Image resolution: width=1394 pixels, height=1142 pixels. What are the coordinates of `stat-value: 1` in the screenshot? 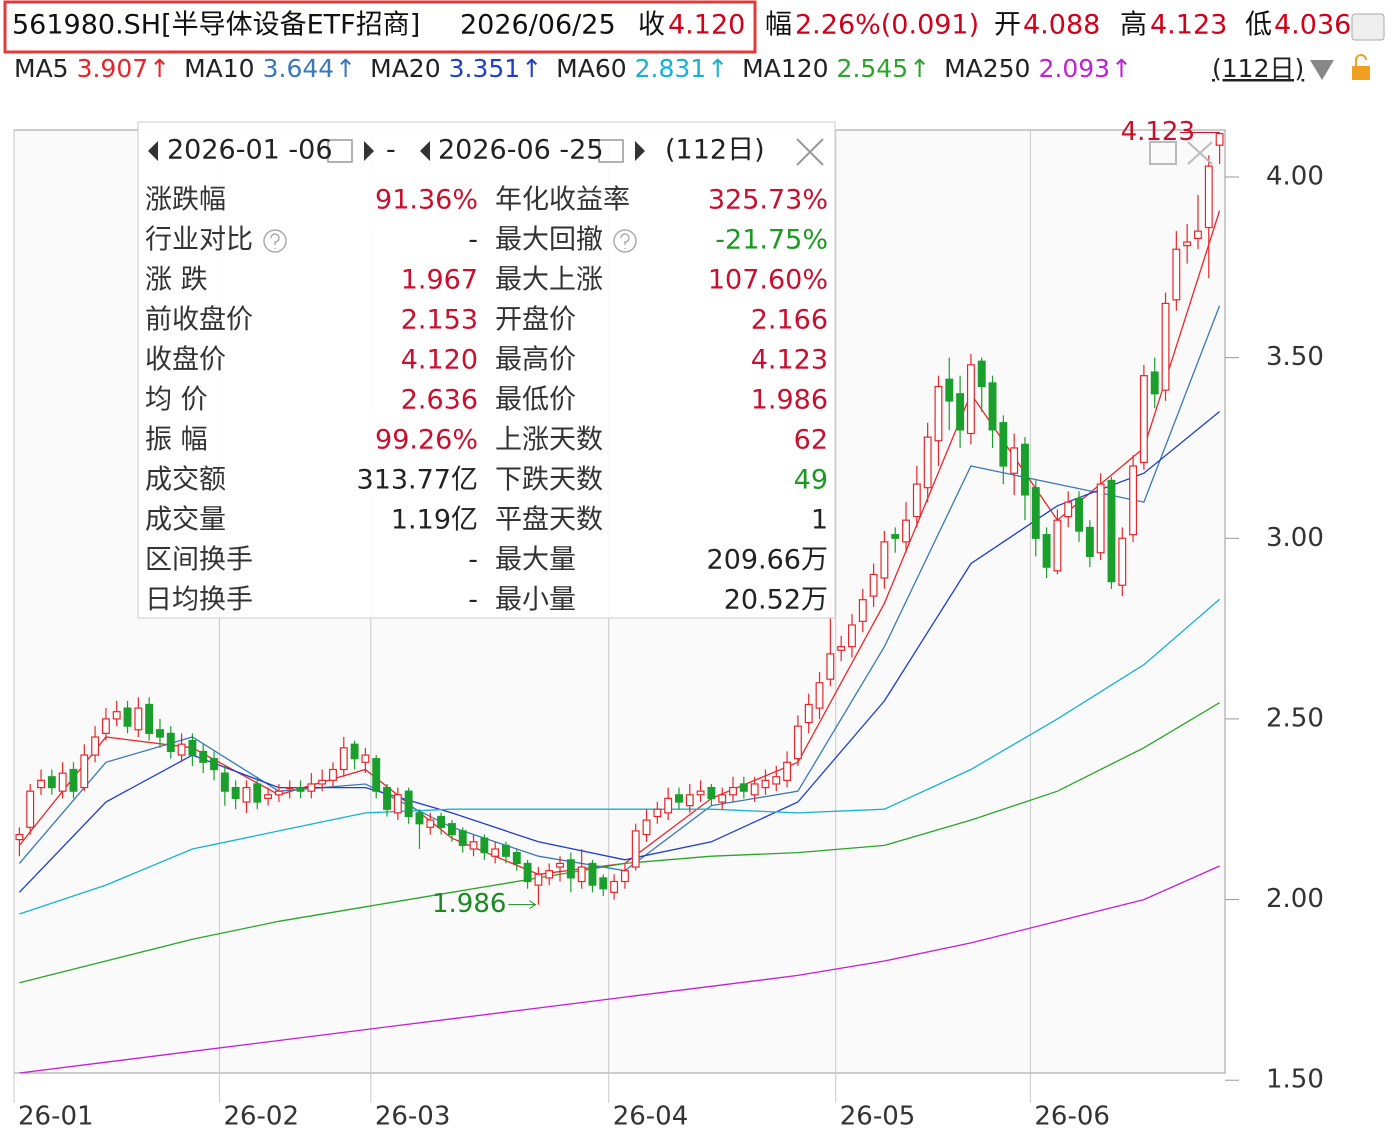 It's located at (819, 520).